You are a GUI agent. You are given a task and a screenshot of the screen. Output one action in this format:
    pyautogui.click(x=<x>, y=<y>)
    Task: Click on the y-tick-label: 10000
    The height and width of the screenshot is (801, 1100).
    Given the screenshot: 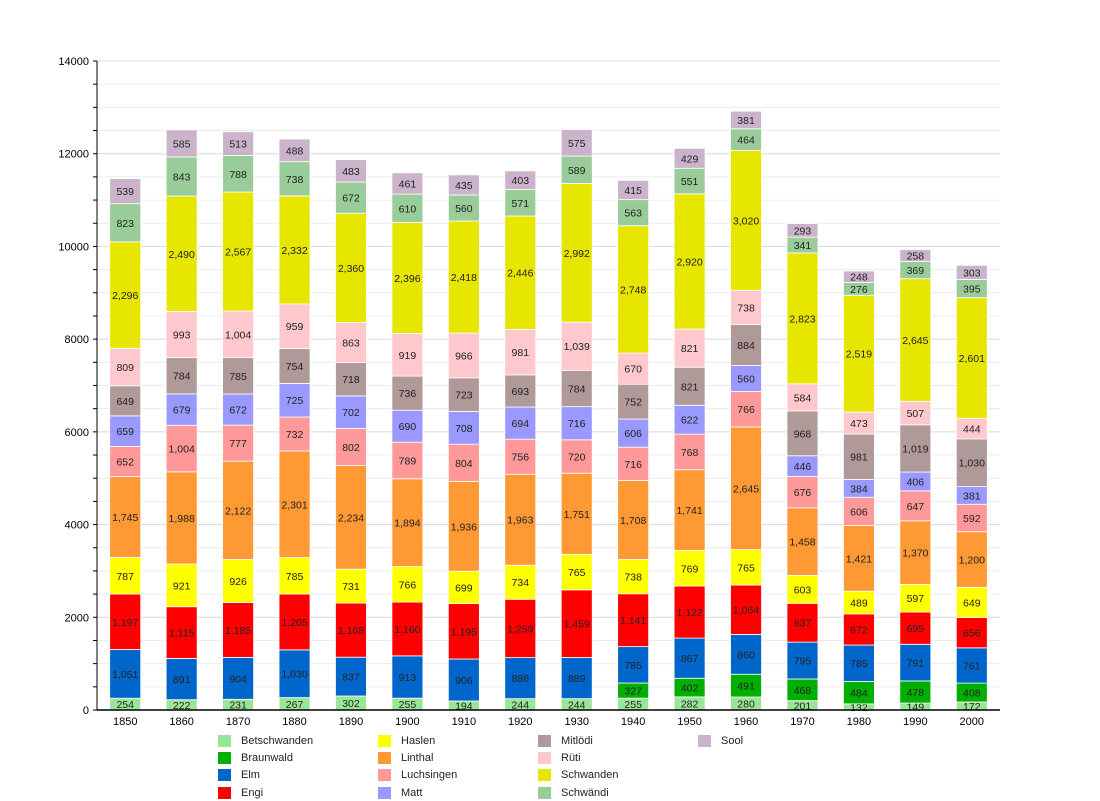 What is the action you would take?
    pyautogui.click(x=73, y=247)
    